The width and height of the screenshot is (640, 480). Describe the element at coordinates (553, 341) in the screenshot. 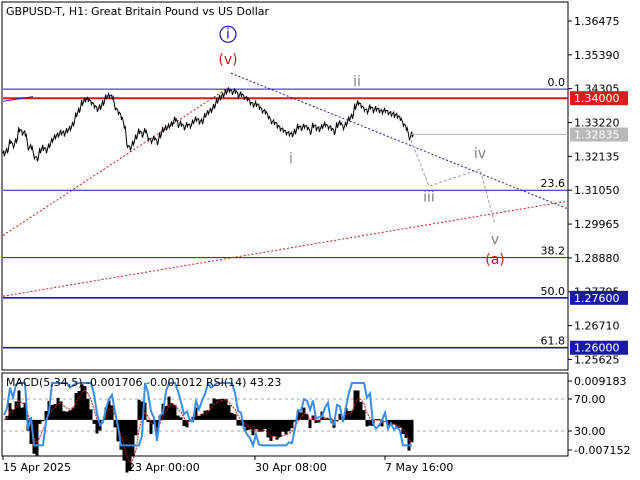

I see `fib-level-label: 61.8` at that location.